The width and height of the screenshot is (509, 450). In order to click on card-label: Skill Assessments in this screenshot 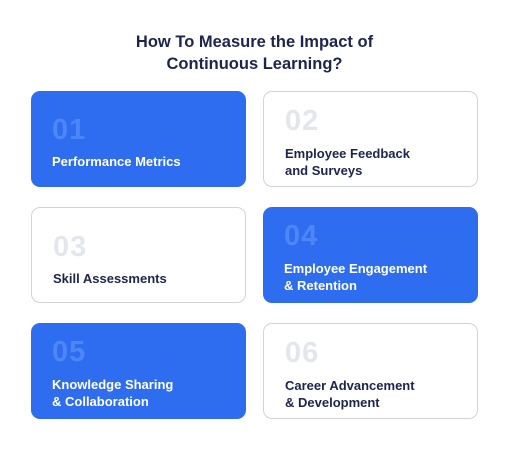, I will do `click(144, 278)`.